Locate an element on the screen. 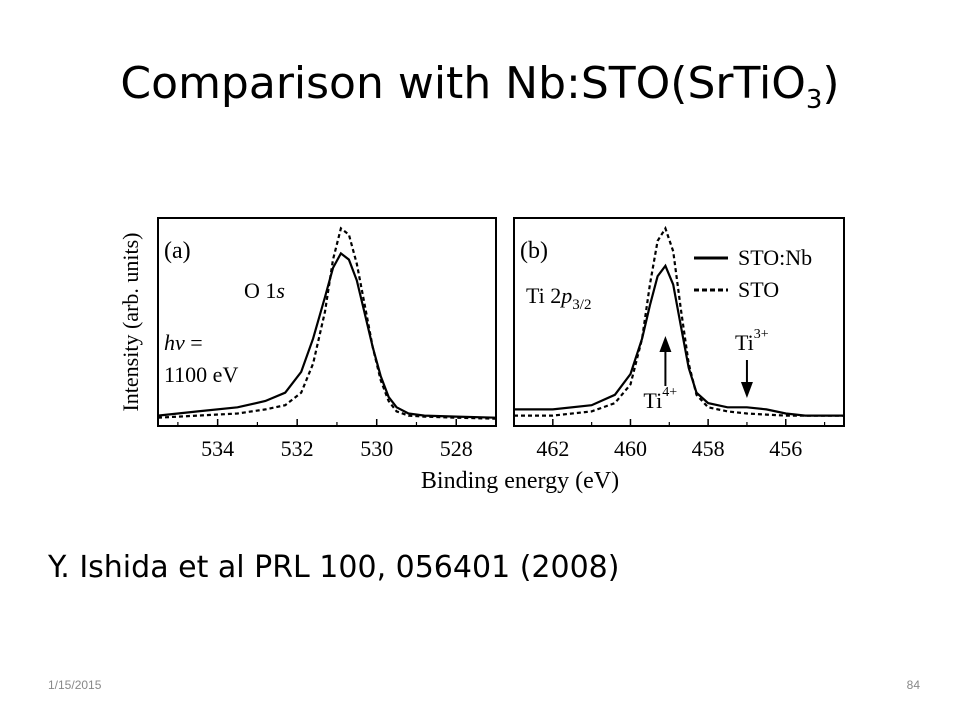  panel-b-frame is located at coordinates (679, 322).